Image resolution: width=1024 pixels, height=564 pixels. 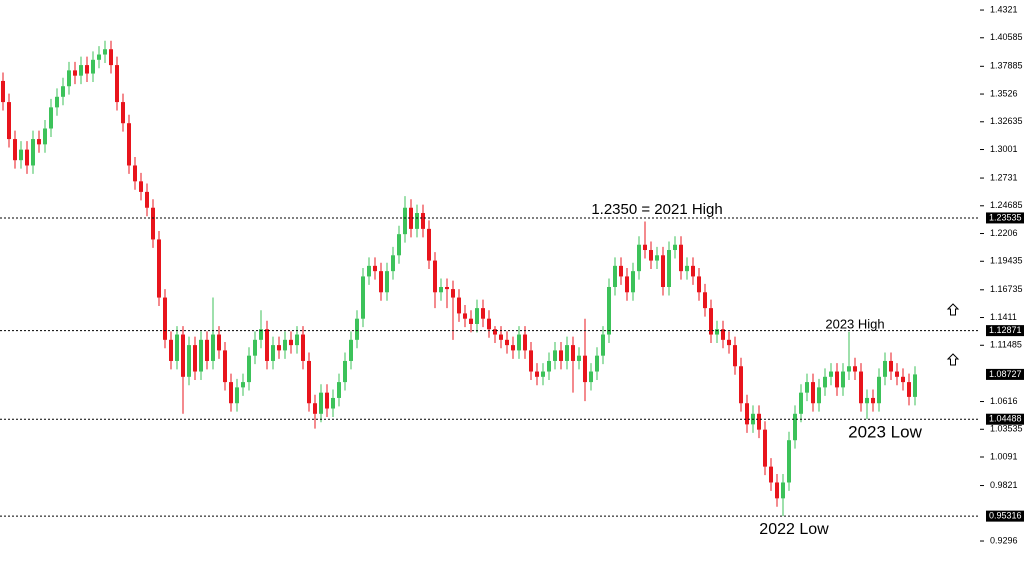 I want to click on last-price-label: 1.08727, so click(x=1005, y=374).